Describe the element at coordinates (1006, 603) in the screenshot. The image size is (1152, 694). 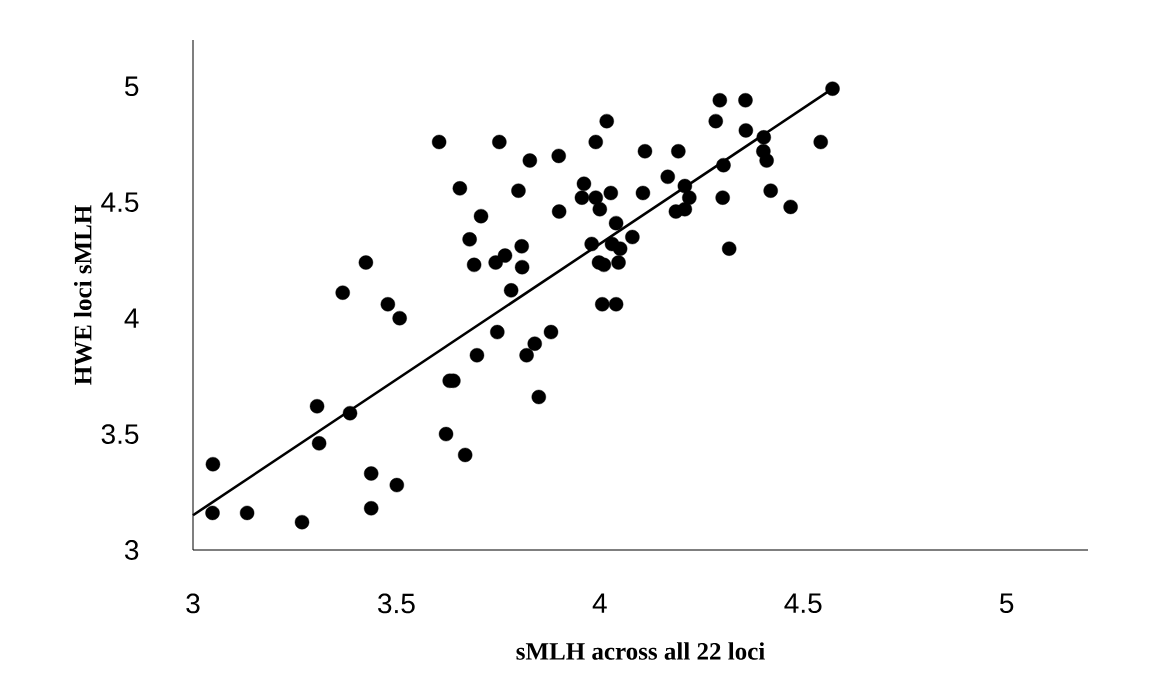
I see `x-tick-label: 5` at that location.